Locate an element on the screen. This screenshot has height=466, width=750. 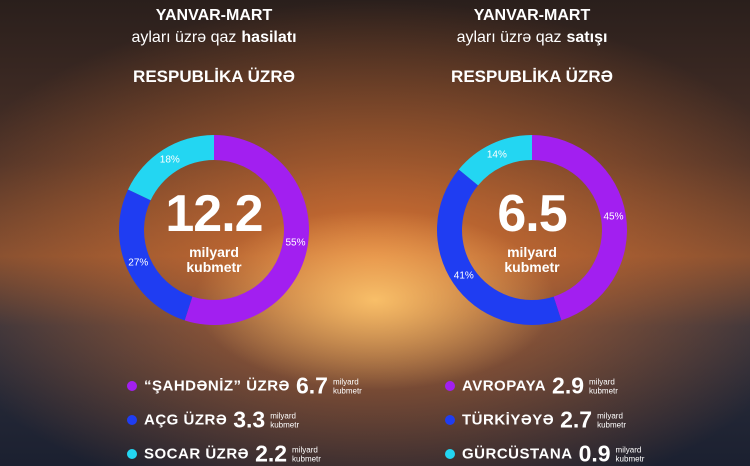
legend-row: AVROPAYA 2.9 milyard kubmetr is located at coordinates (543, 386).